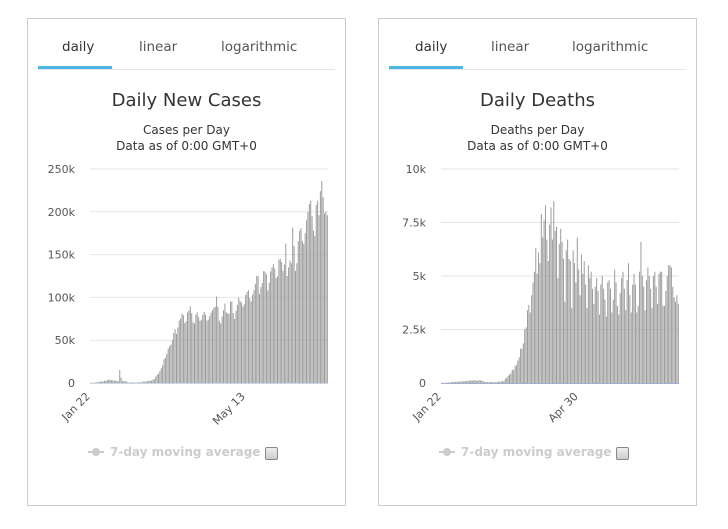 The width and height of the screenshot is (728, 529). What do you see at coordinates (185, 452) in the screenshot?
I see `legend-label: 7-day moving average` at bounding box center [185, 452].